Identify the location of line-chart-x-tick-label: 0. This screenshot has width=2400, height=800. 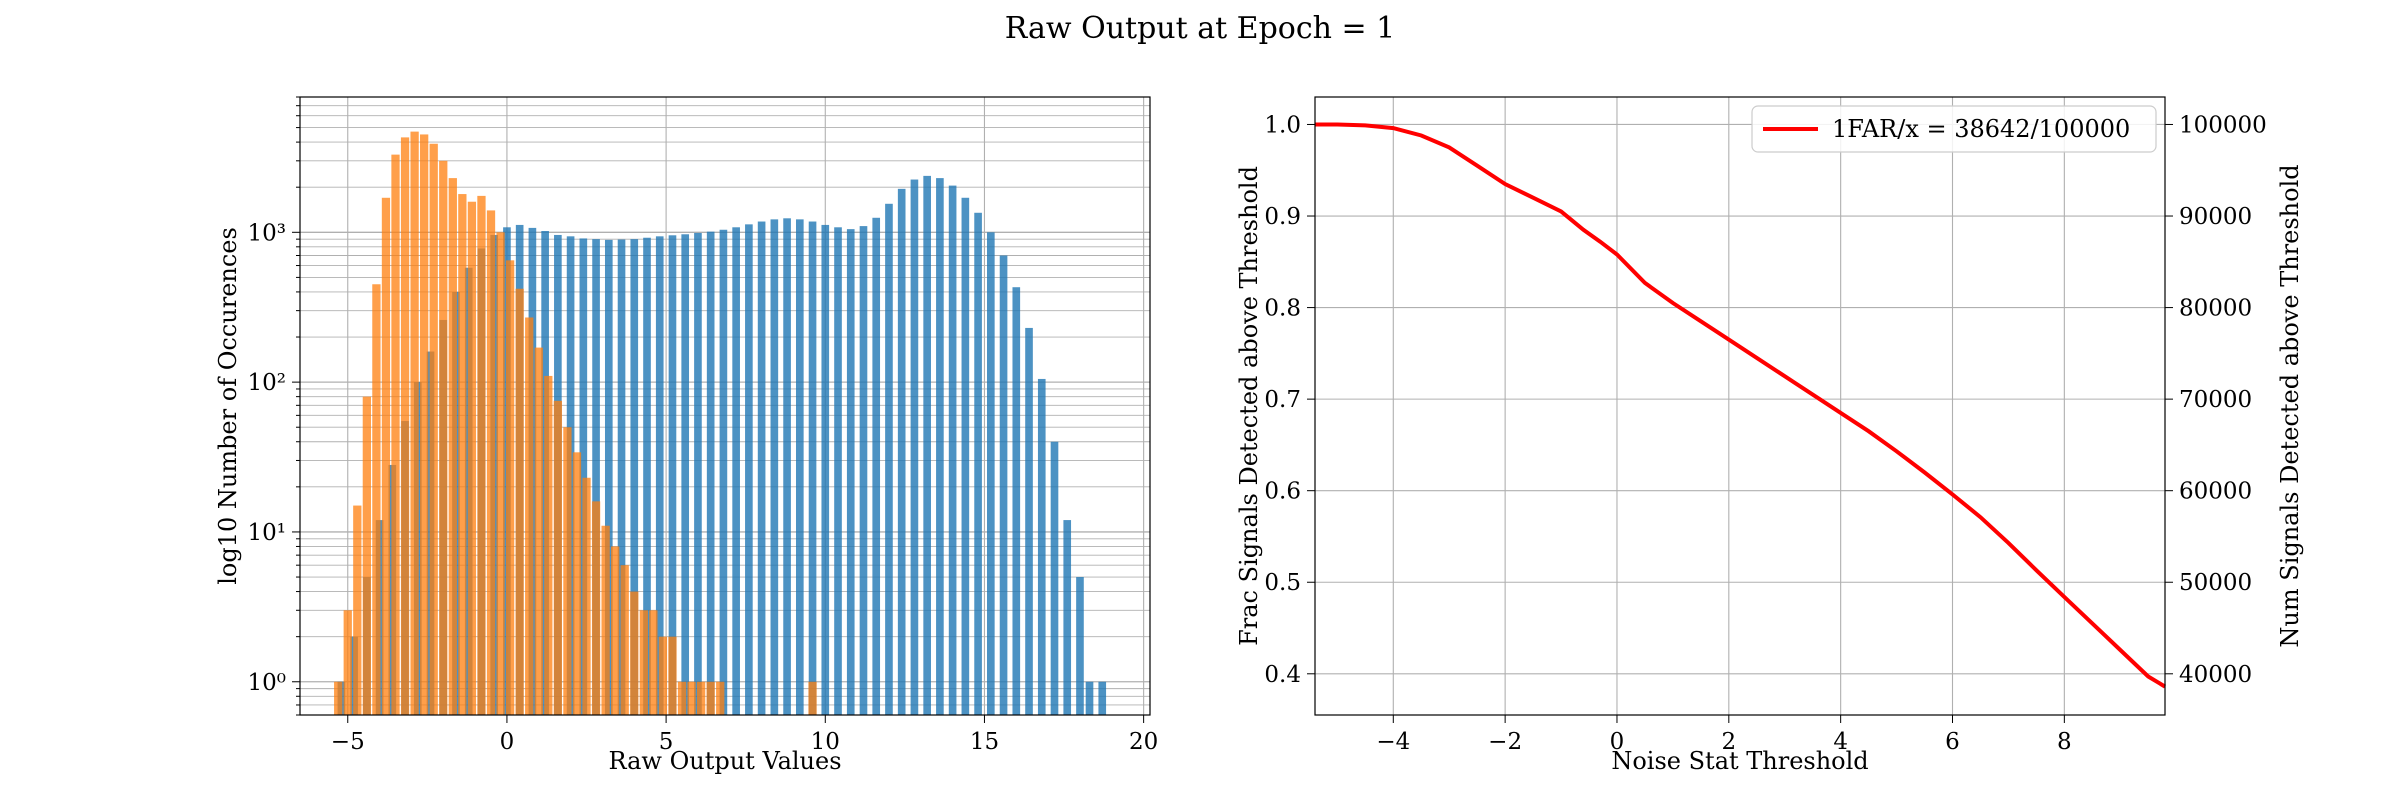
(1617, 742).